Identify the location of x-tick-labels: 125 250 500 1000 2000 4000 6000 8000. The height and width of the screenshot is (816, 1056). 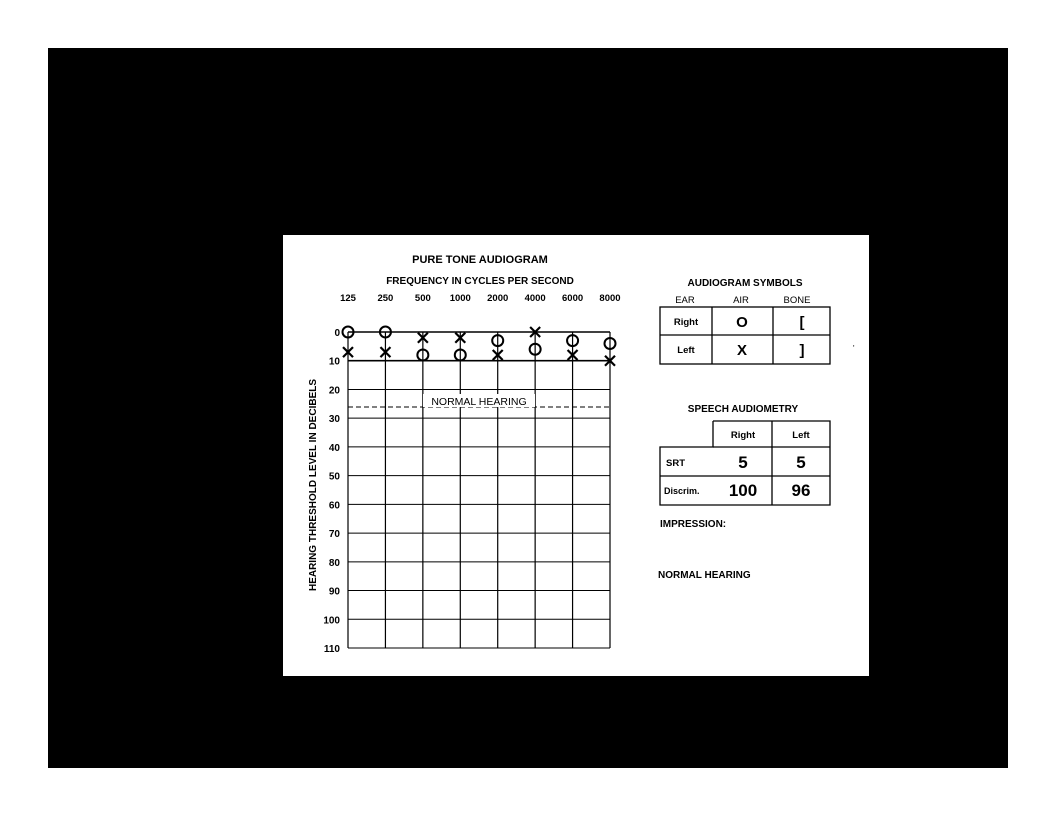
(480, 298).